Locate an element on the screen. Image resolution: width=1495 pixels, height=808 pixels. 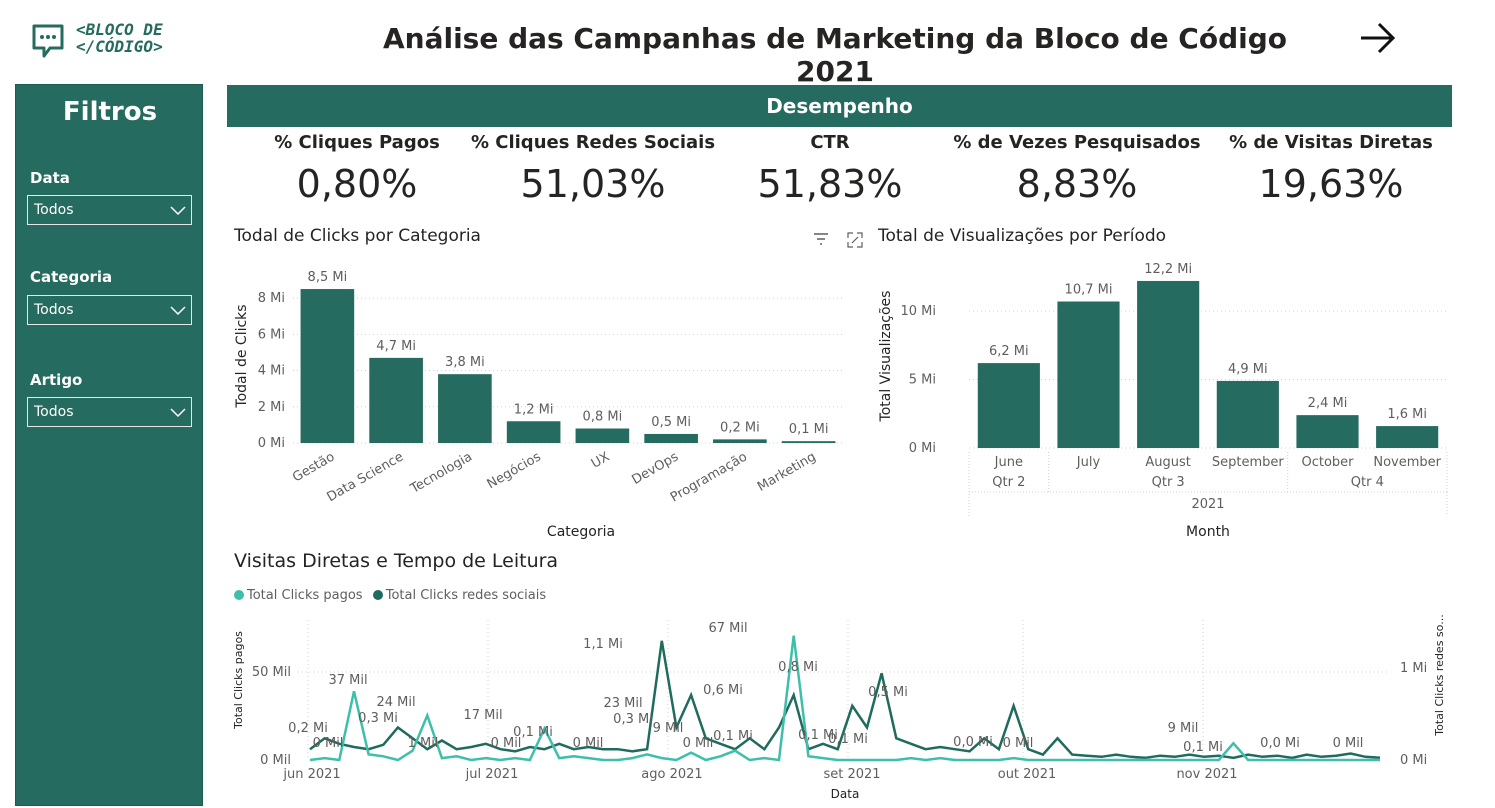
y-tick-label: 5 Mi is located at coordinates (922, 380).